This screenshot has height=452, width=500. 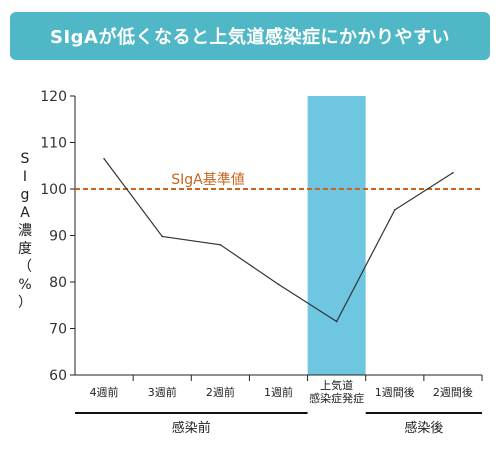 I want to click on y-tick-label: 110, so click(x=53, y=144).